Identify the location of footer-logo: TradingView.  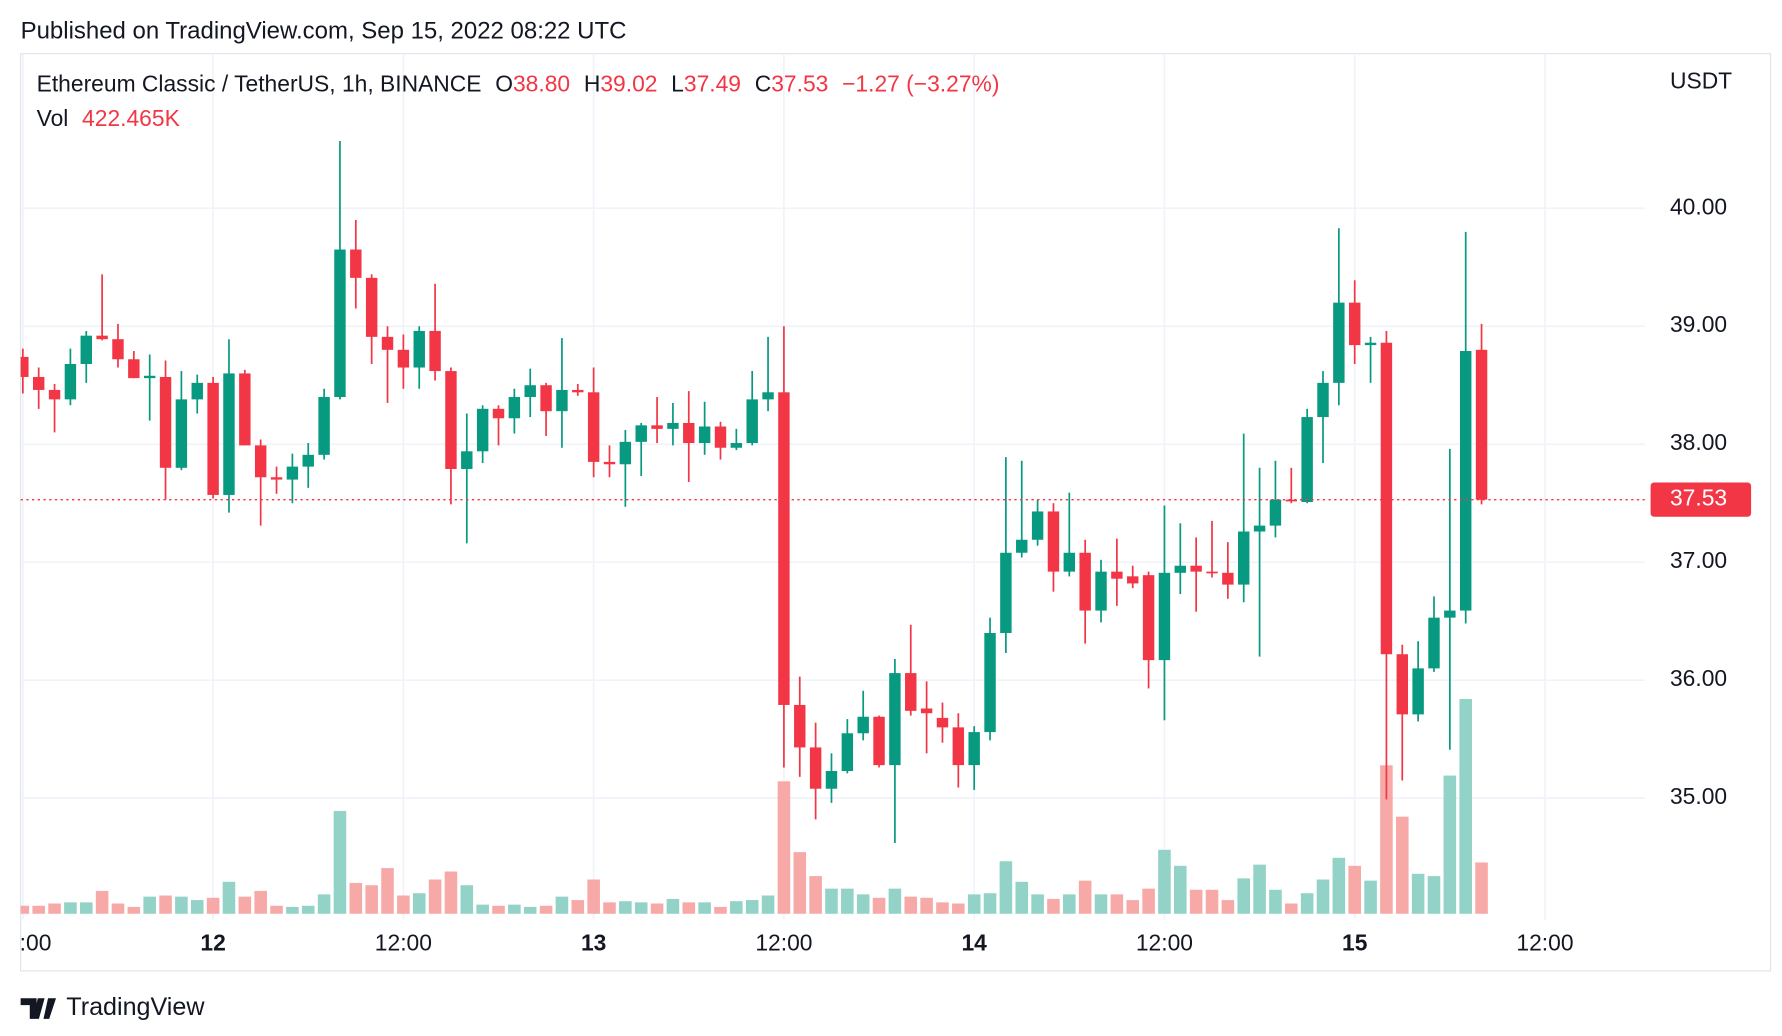
(112, 1007).